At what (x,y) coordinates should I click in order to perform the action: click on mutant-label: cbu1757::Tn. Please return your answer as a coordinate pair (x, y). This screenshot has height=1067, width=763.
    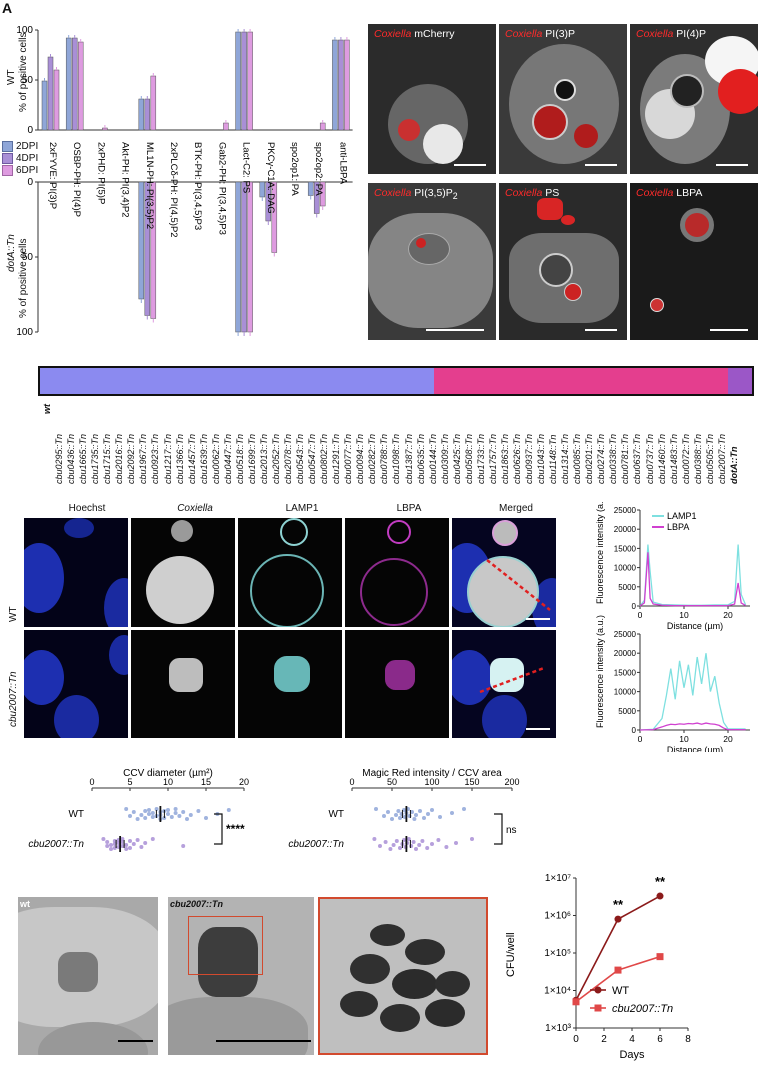
    Looking at the image, I should click on (492, 458).